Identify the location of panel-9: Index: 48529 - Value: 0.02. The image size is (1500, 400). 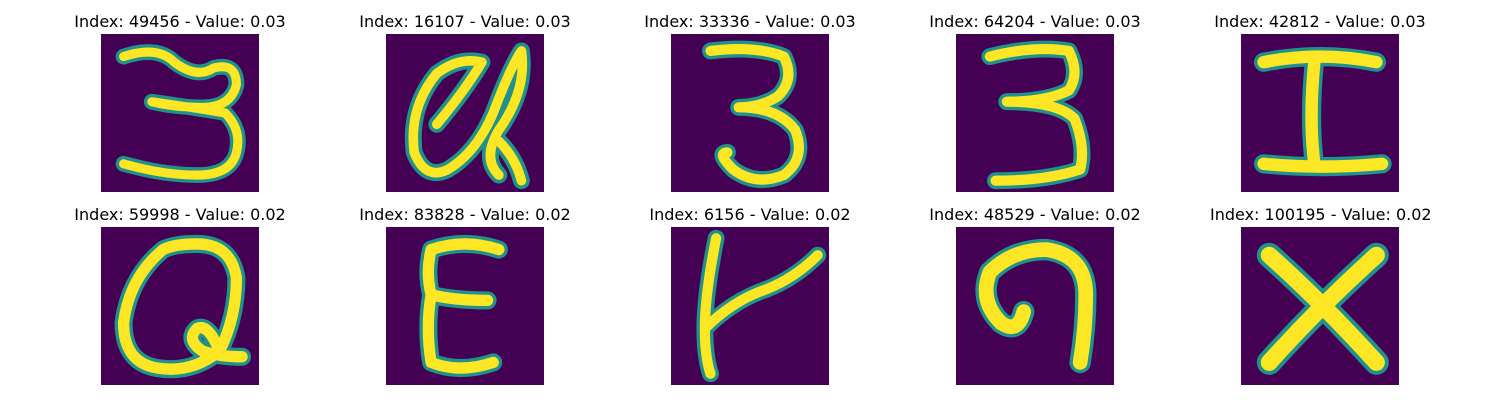
(1035, 289).